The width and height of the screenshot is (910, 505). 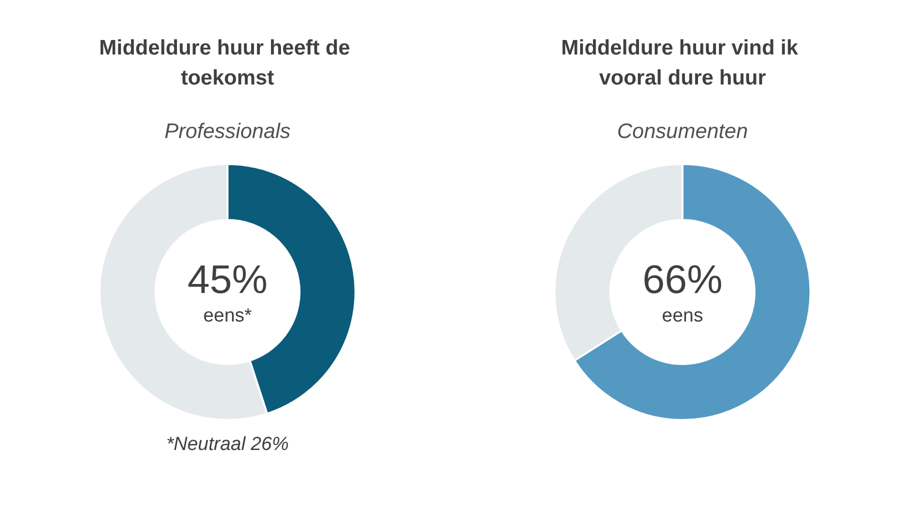 I want to click on chart-title: Middeldure huur vind ik vooral dure huur, so click(x=682, y=63).